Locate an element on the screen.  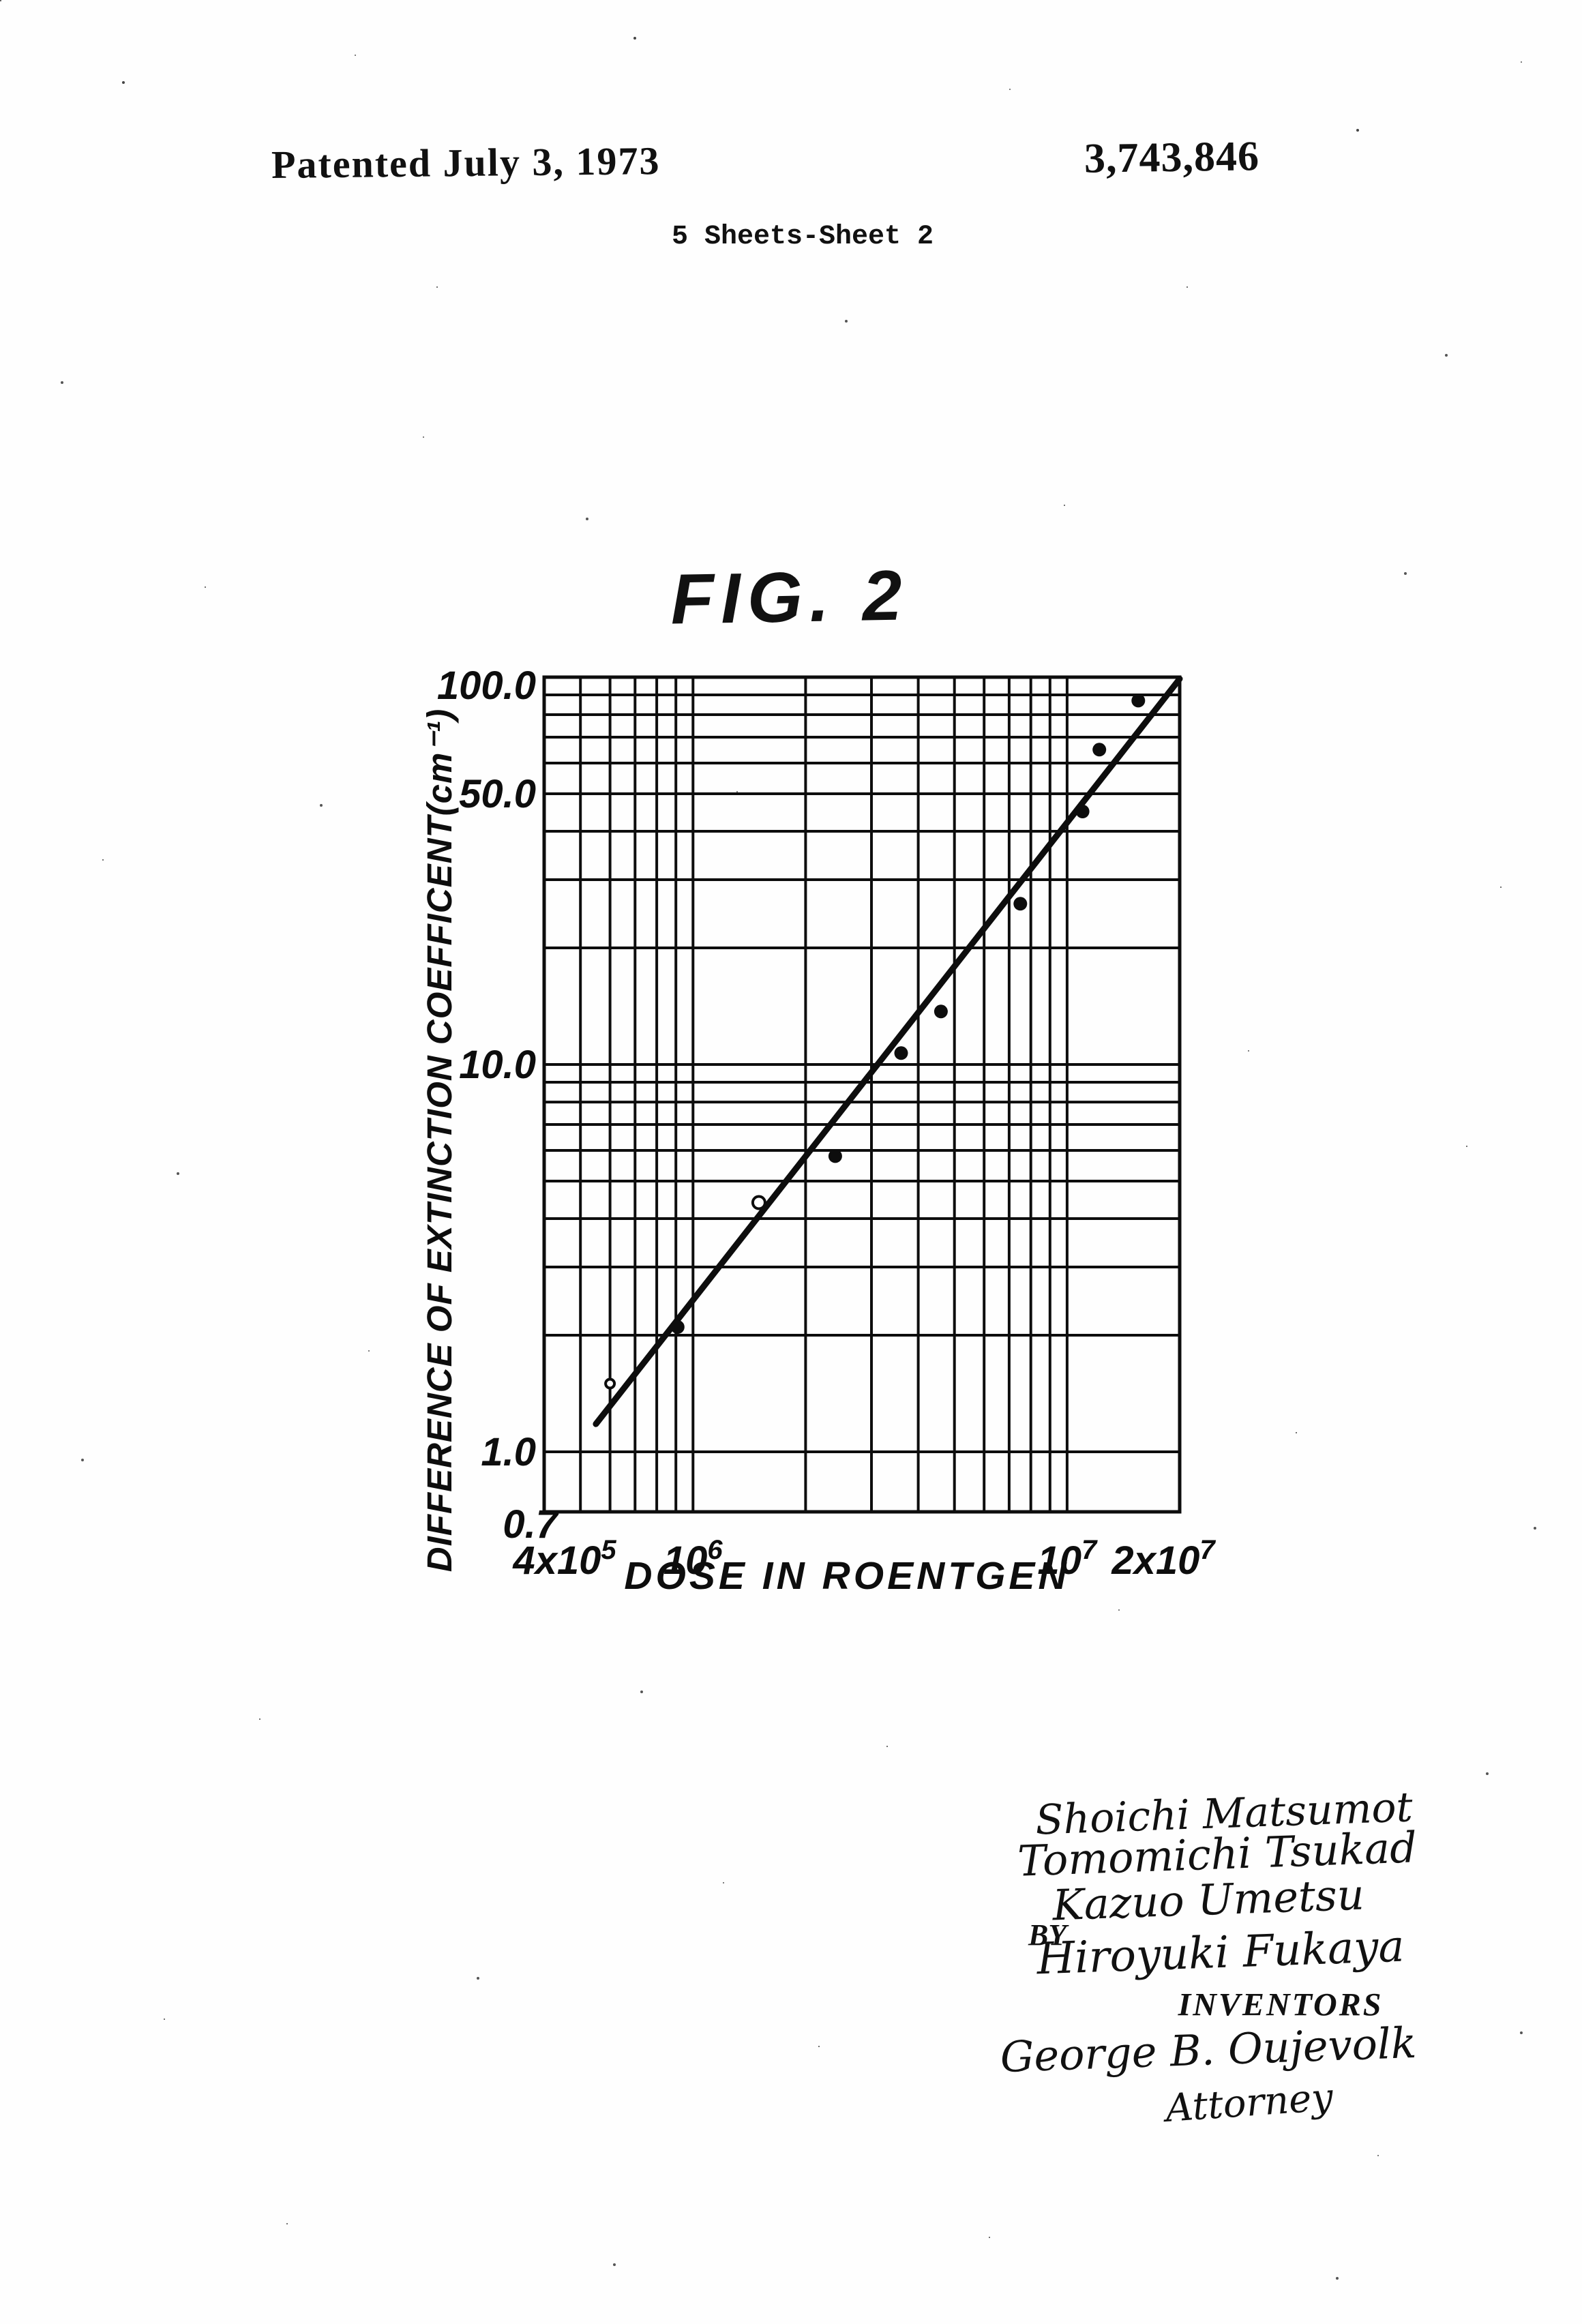
attorney-label: Attorney is located at coordinates (1249, 2103).